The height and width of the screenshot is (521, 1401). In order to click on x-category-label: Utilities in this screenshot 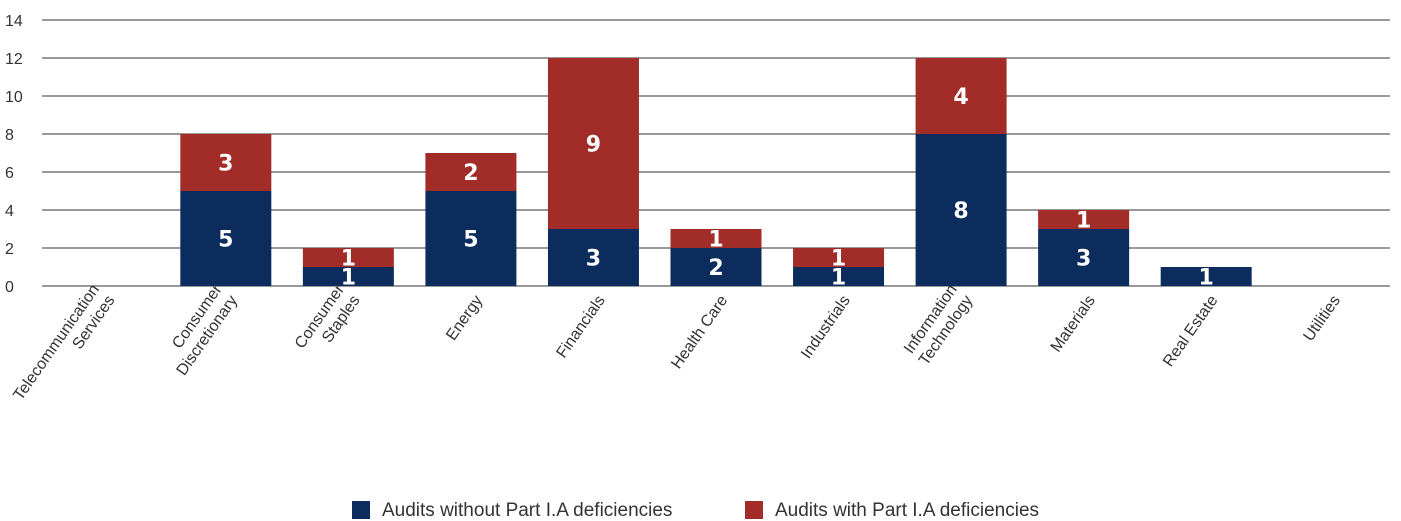, I will do `click(1323, 319)`.